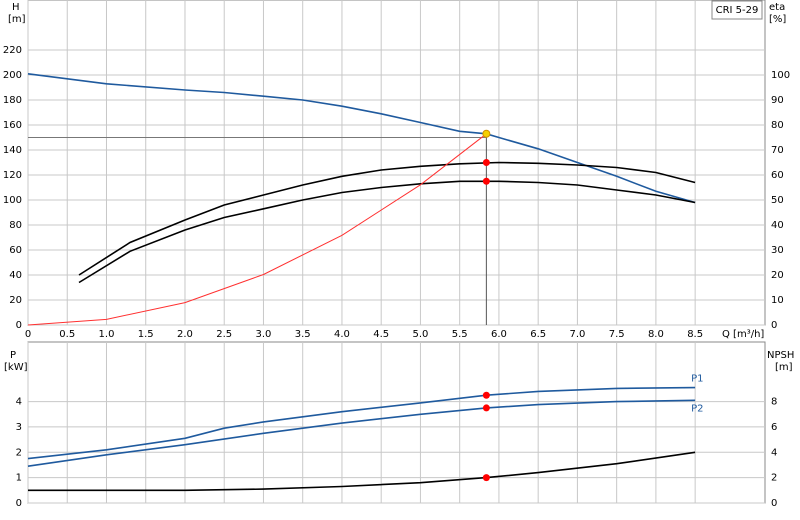 The width and height of the screenshot is (800, 520). What do you see at coordinates (19, 452) in the screenshot?
I see `y-tick-label: 2` at bounding box center [19, 452].